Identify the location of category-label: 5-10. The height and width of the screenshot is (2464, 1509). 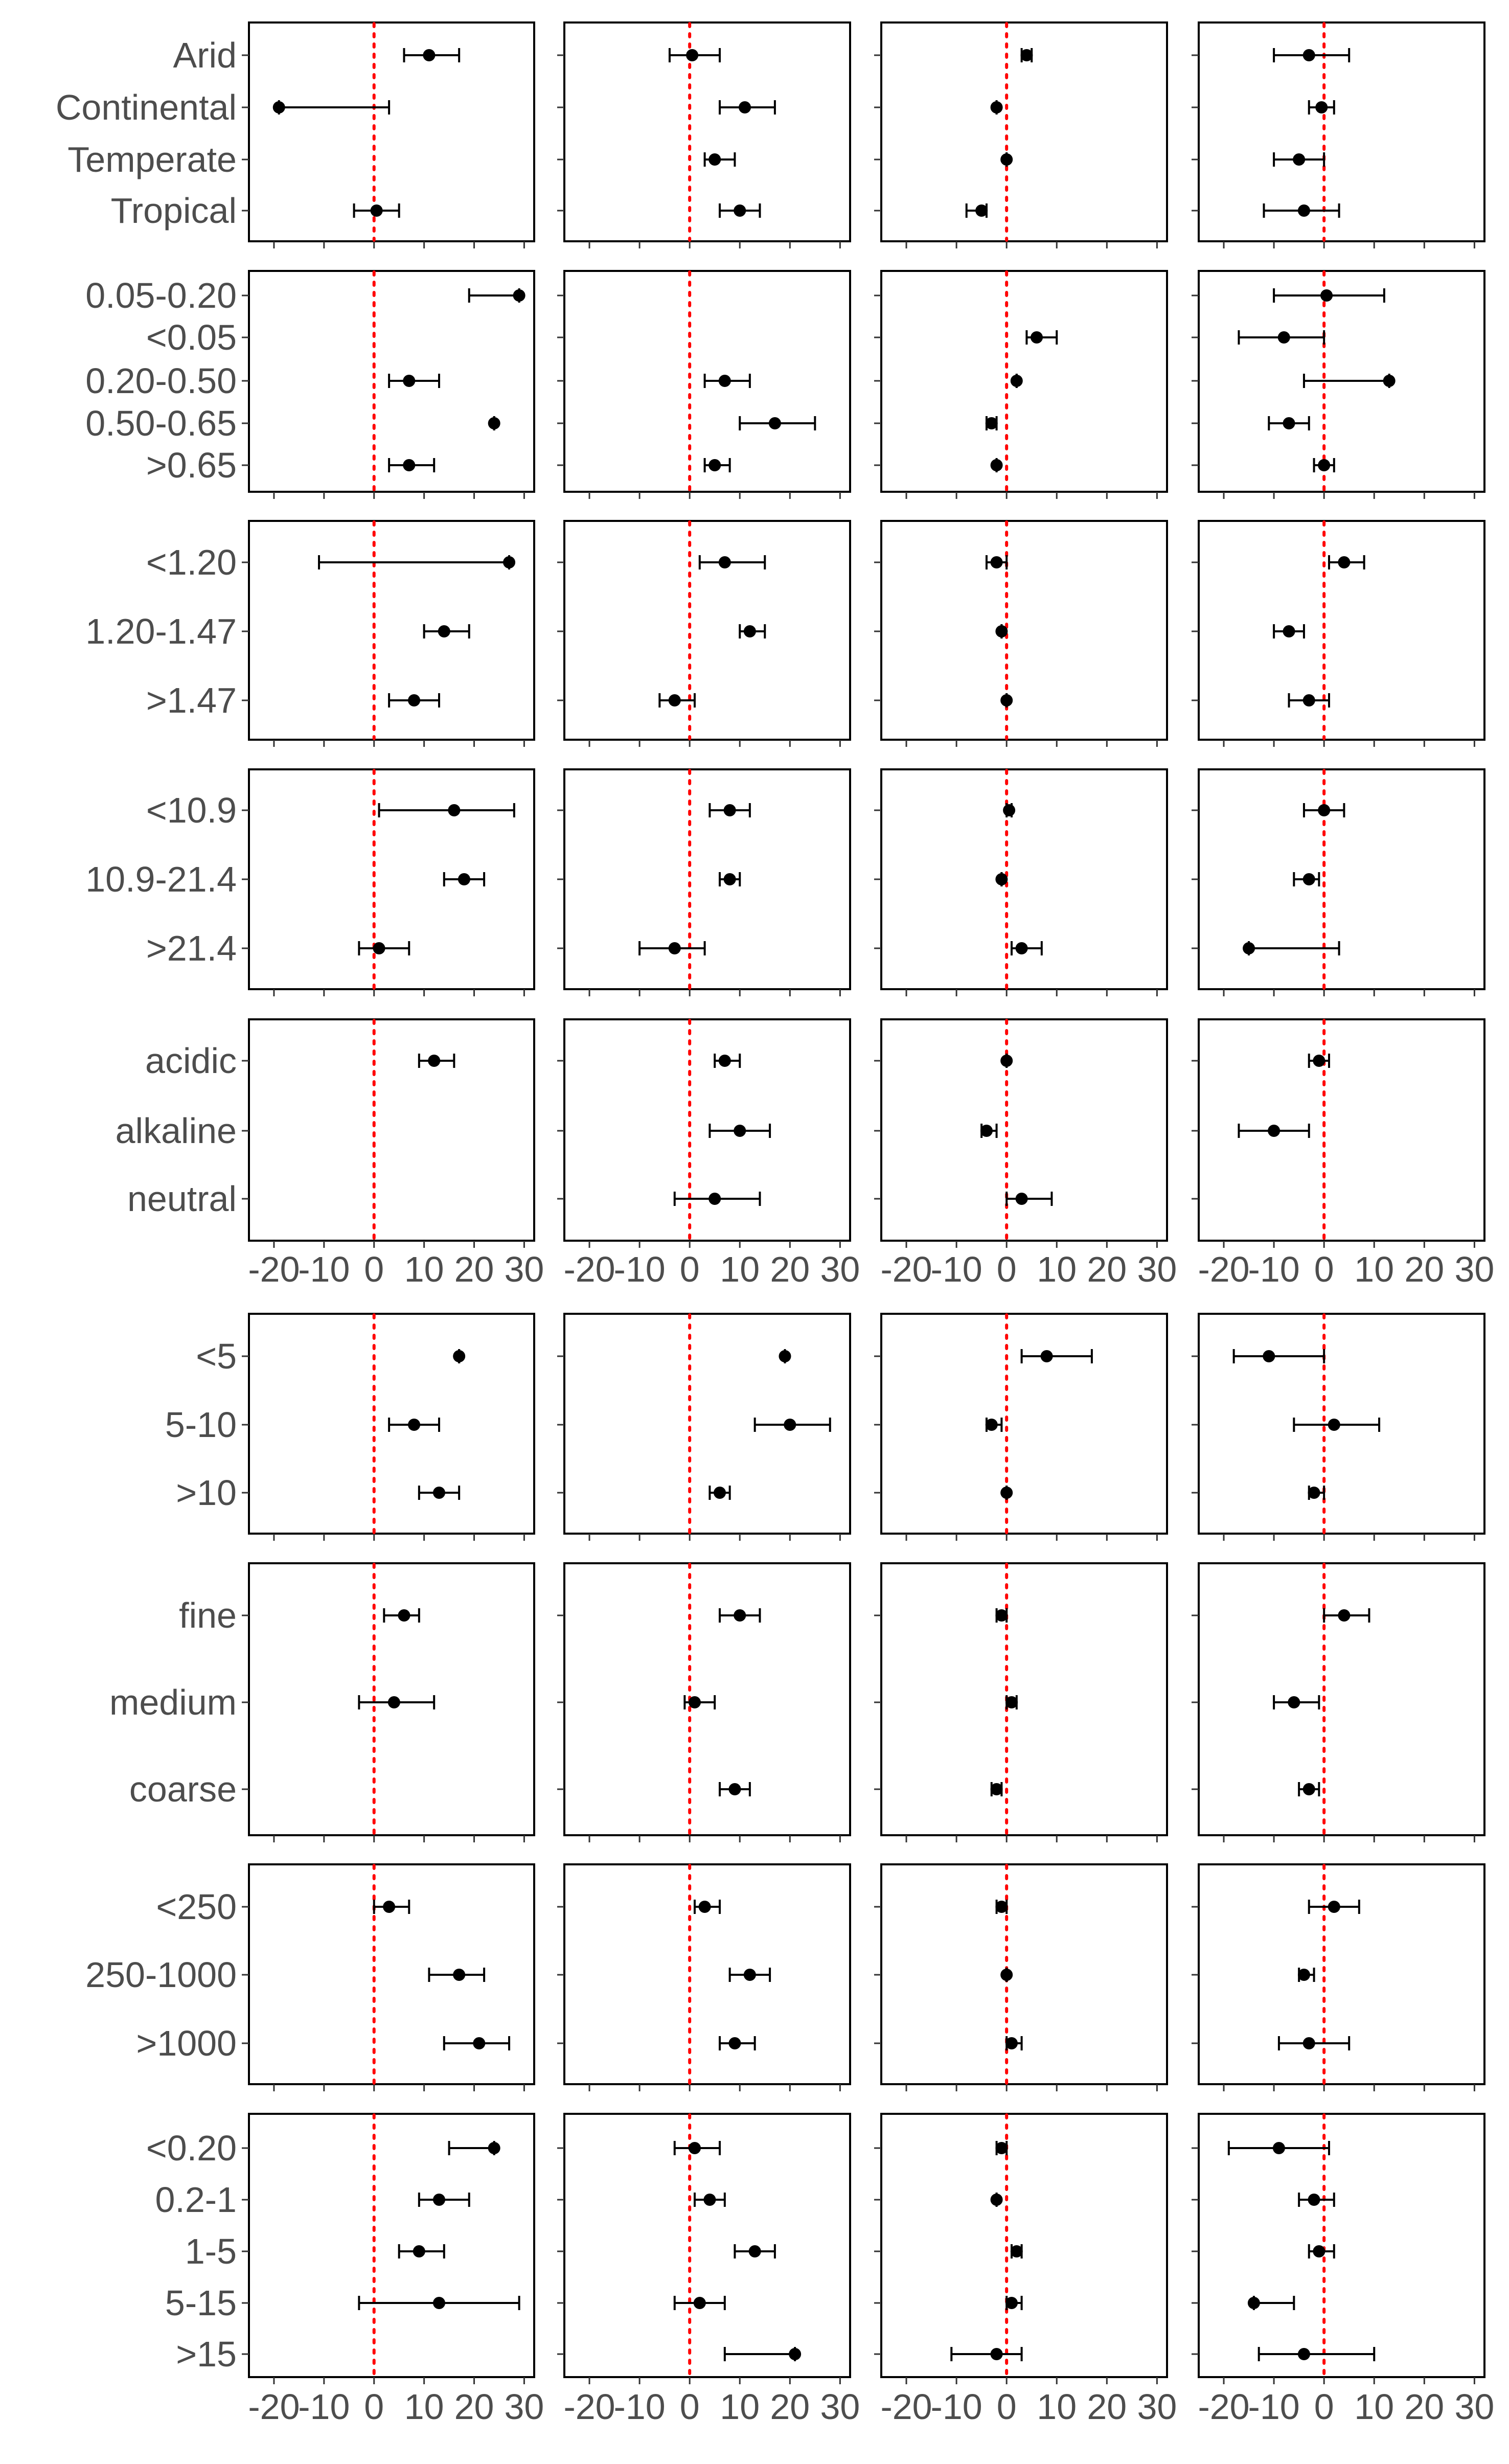
(201, 1425).